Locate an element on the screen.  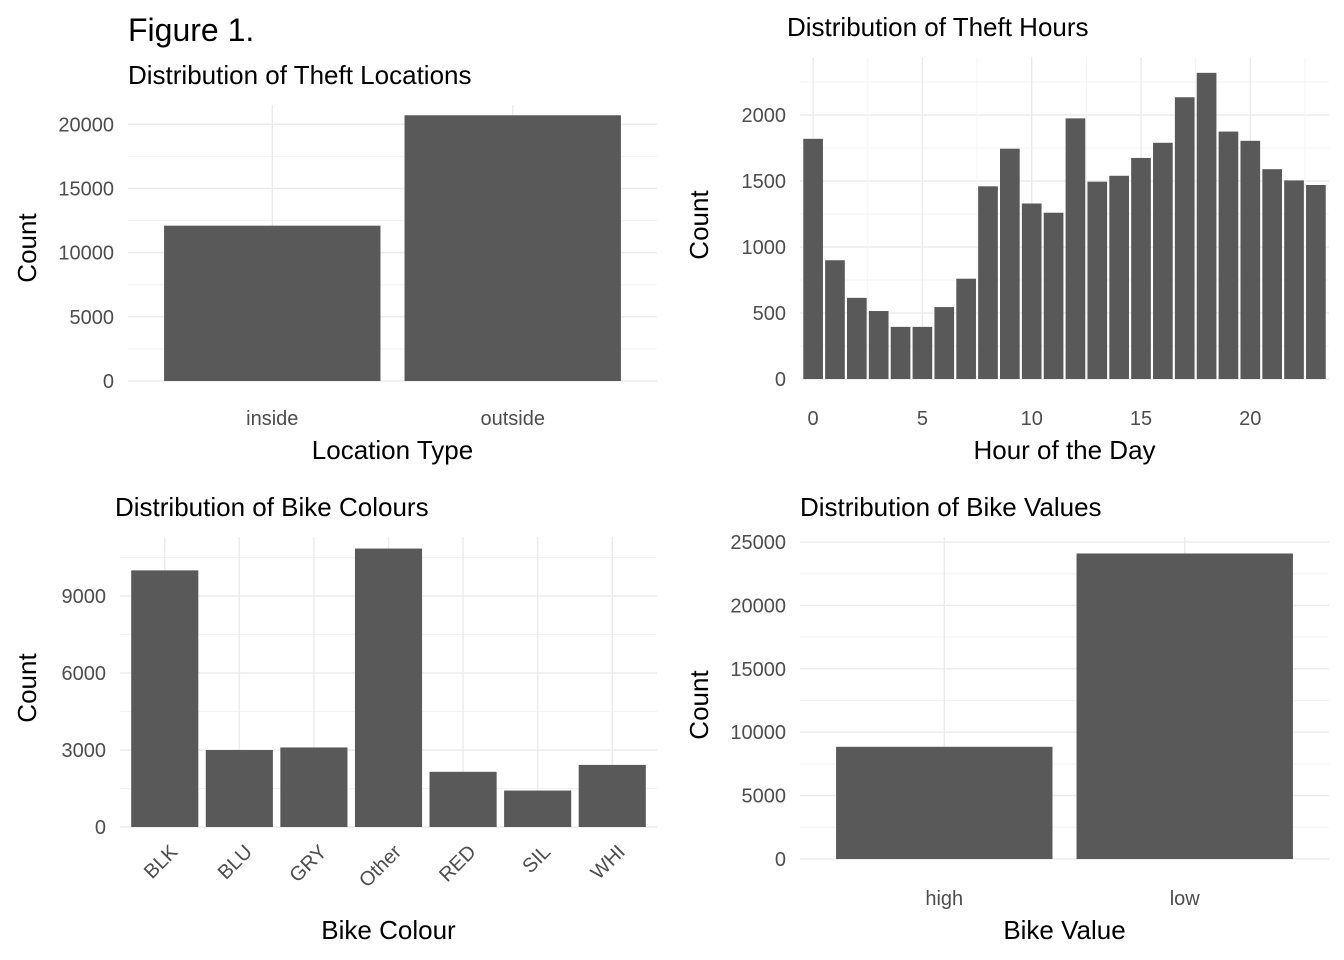
bar-outside is located at coordinates (512, 248).